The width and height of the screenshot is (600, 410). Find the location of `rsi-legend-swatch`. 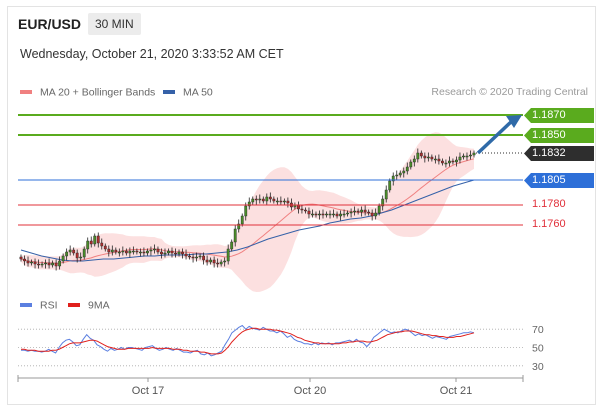

rsi-legend-swatch is located at coordinates (74, 305).